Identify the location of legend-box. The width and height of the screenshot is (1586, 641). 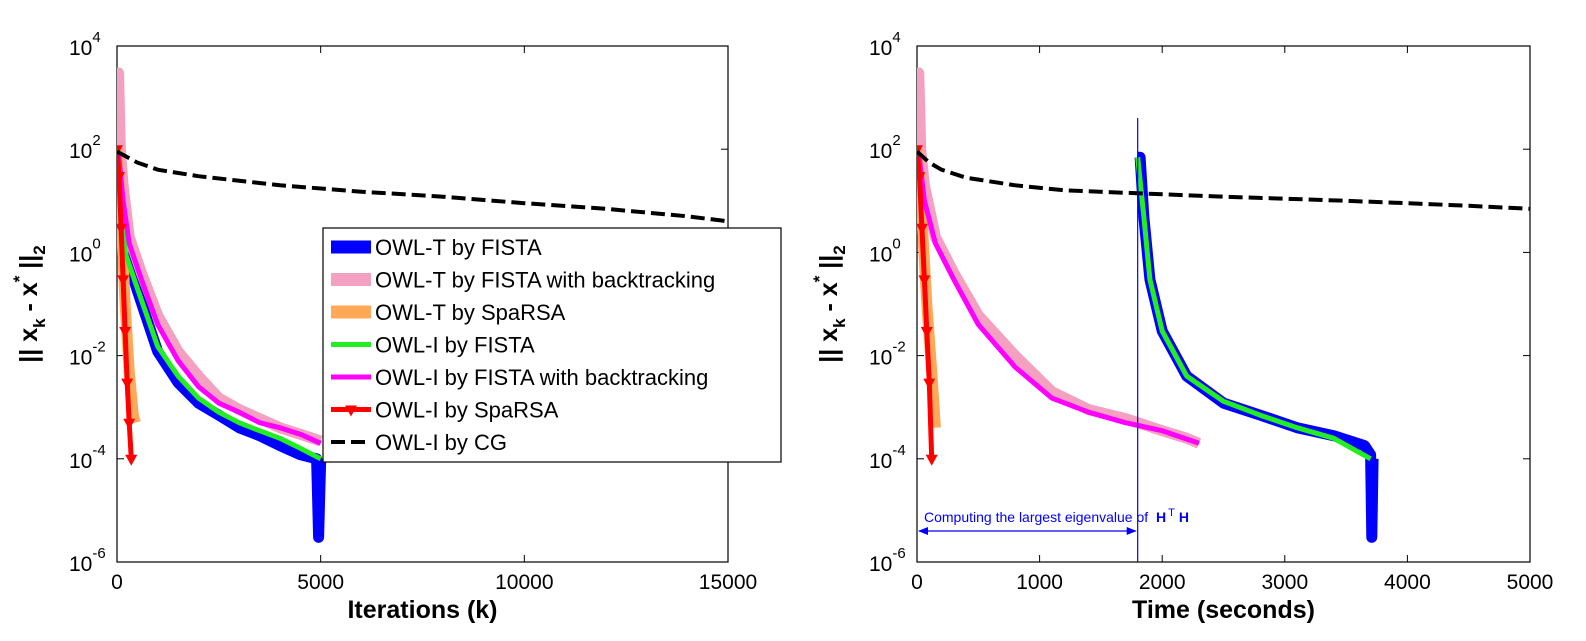
(552, 345).